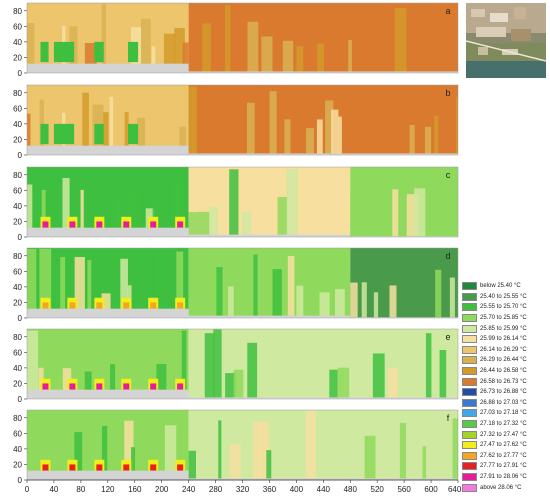 The width and height of the screenshot is (550, 504). I want to click on legend-label: 27.62 to 27.77 °C, so click(503, 456).